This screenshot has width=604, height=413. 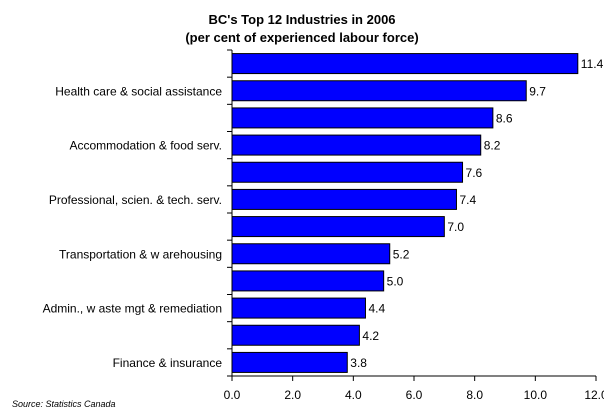 What do you see at coordinates (414, 395) in the screenshot?
I see `x-tick-label: 6.0` at bounding box center [414, 395].